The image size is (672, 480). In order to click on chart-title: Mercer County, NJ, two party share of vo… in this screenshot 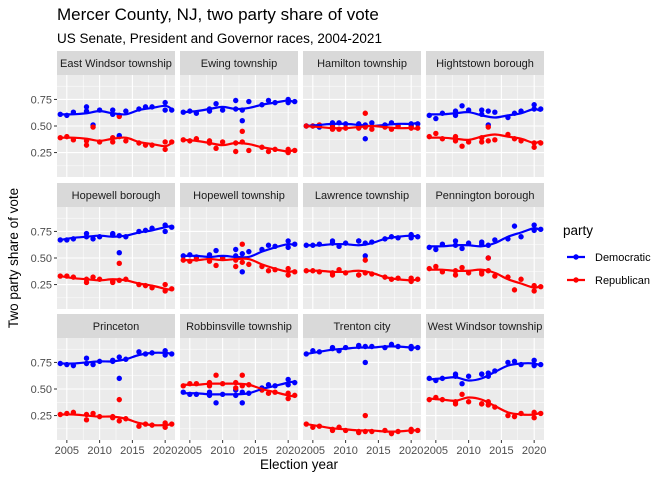, I will do `click(218, 14)`.